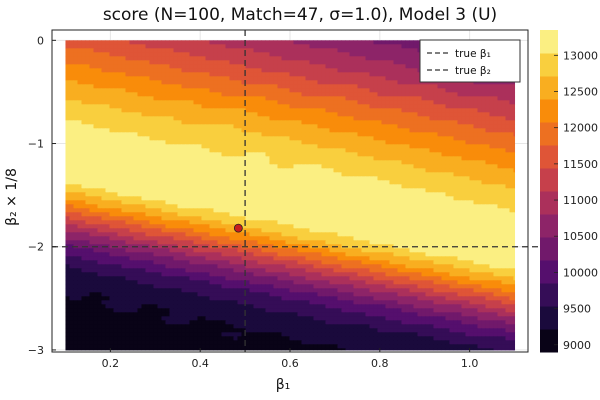  What do you see at coordinates (251, 110) in the screenshot?
I see `contour-cell-1967` at bounding box center [251, 110].